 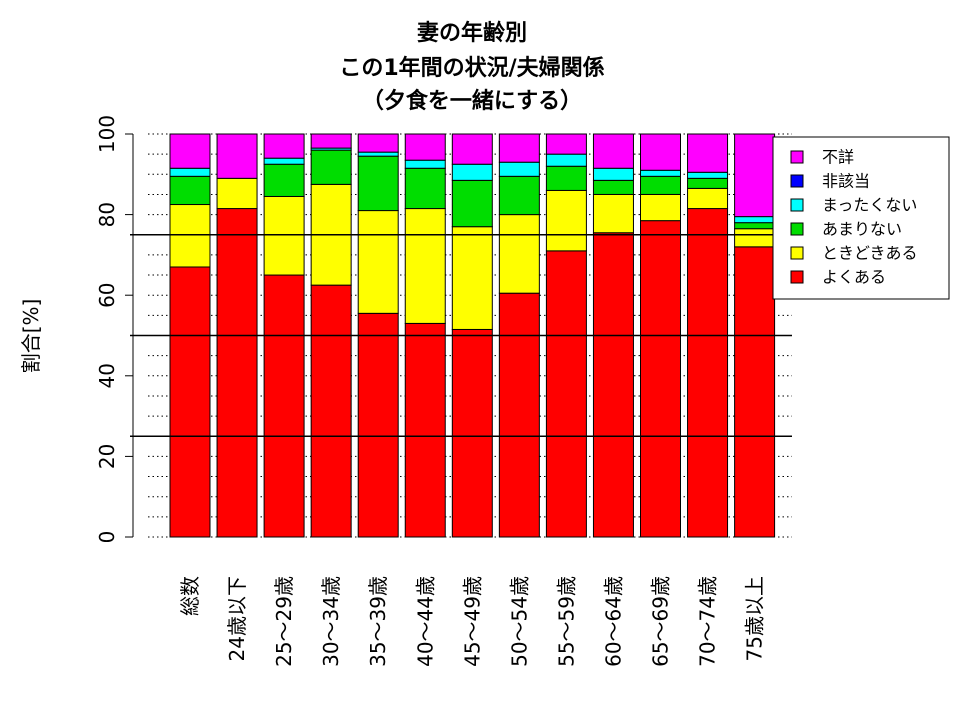 I want to click on y-tick-label: 100, so click(x=107, y=134).